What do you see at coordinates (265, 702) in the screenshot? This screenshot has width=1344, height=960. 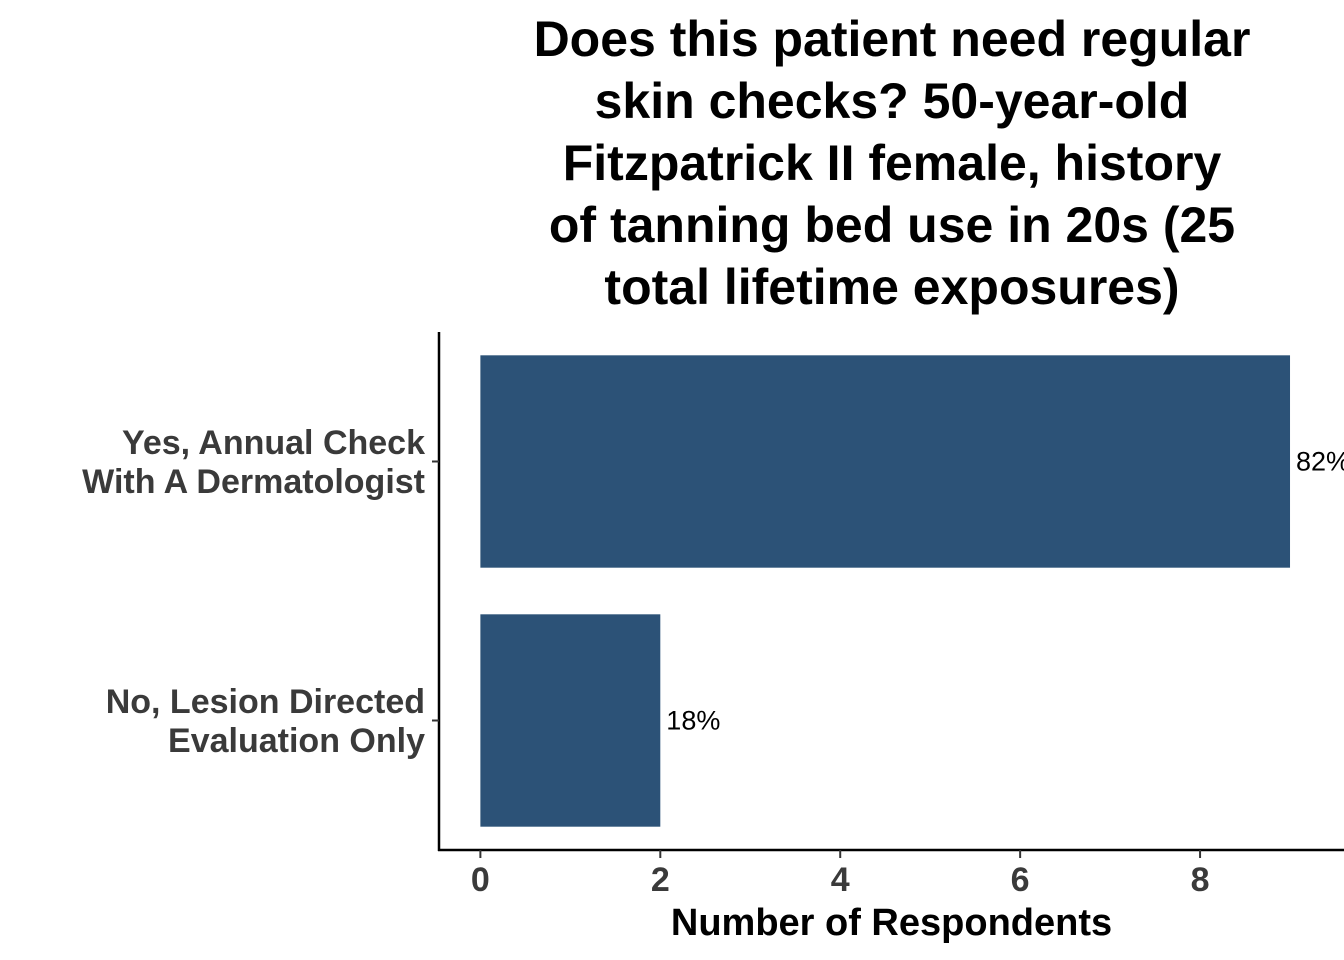 I see `y-tick-label: No, Lesion Directed` at bounding box center [265, 702].